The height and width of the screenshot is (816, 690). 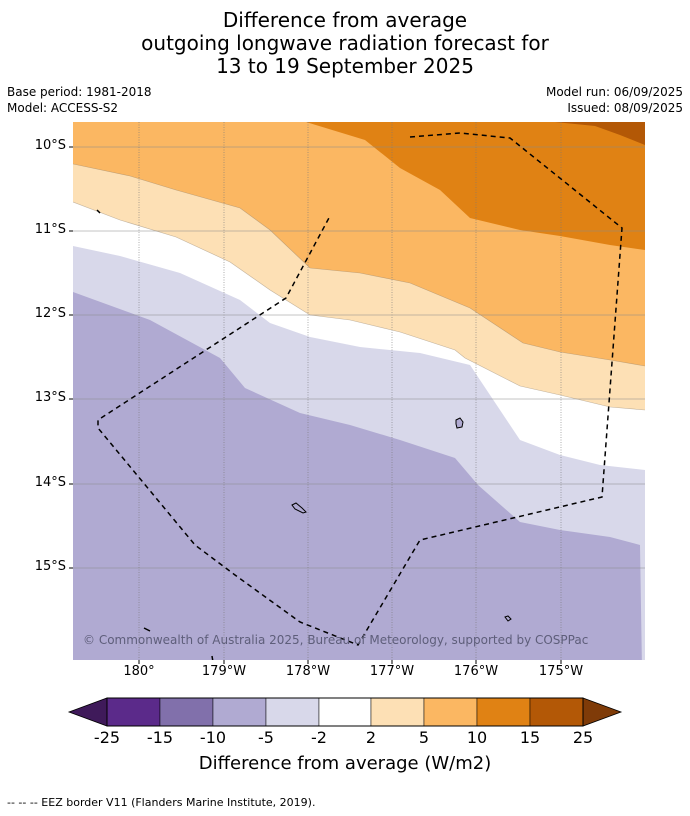 What do you see at coordinates (266, 737) in the screenshot?
I see `colorbar-tick-minus-5: -5` at bounding box center [266, 737].